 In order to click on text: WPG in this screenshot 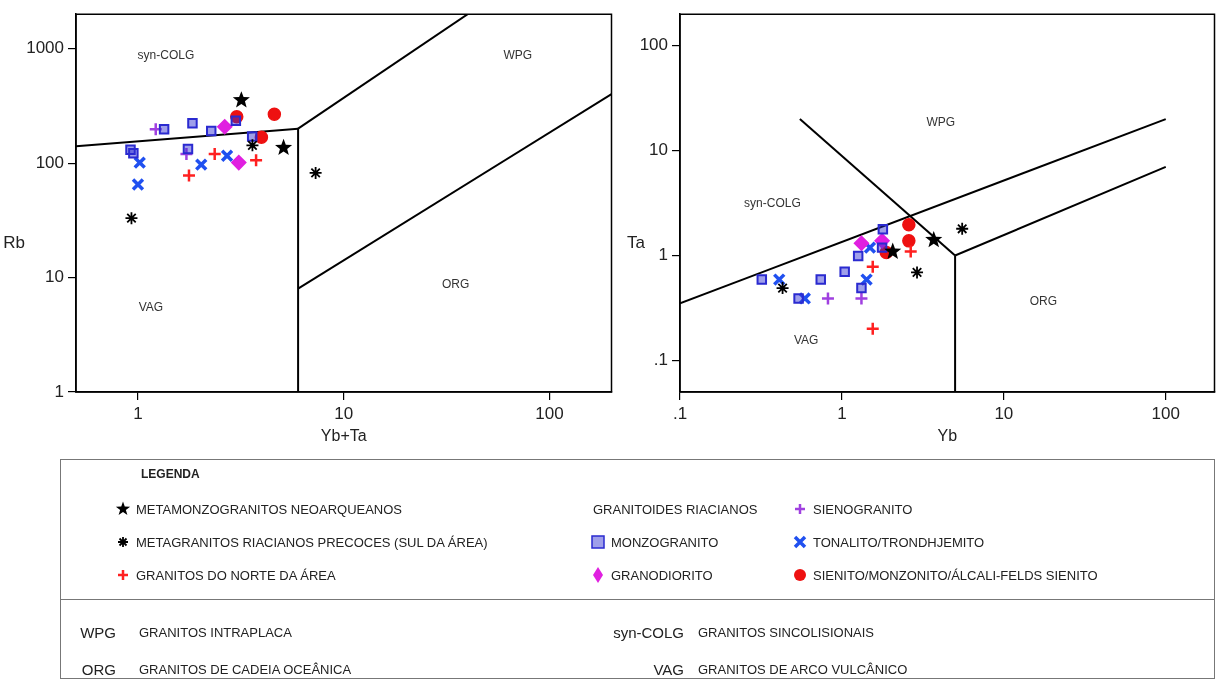, I will do `click(98, 632)`.